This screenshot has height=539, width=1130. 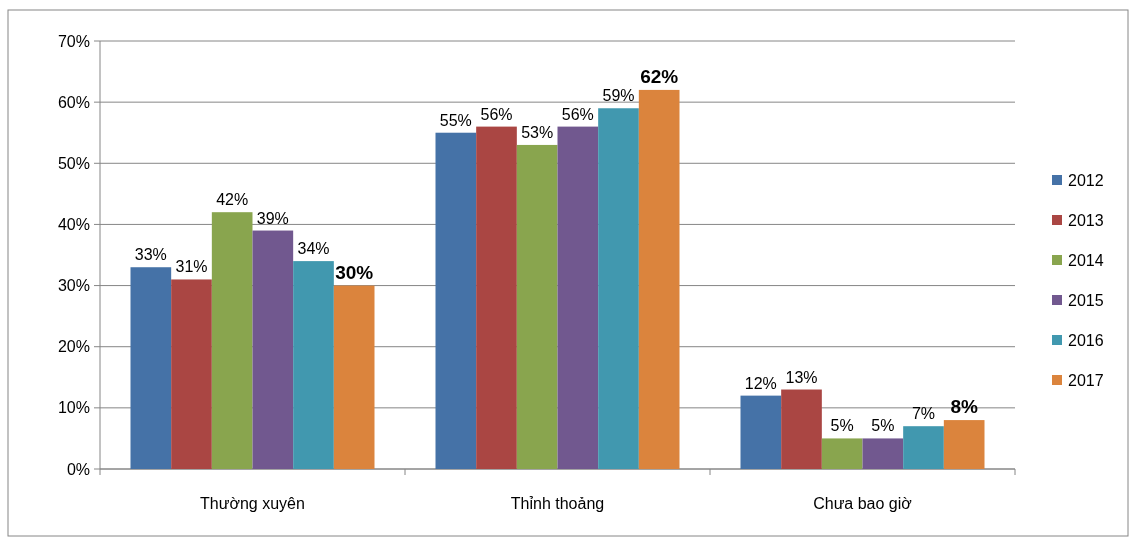 I want to click on y-tick-label: 20%, so click(x=73, y=347).